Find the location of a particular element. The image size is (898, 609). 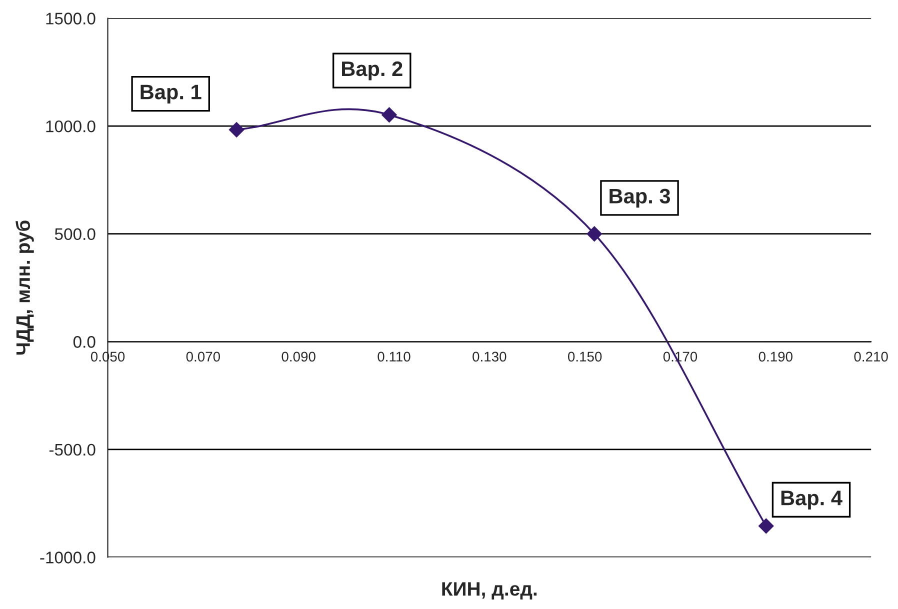

annotation: Вар. 4 is located at coordinates (811, 500).